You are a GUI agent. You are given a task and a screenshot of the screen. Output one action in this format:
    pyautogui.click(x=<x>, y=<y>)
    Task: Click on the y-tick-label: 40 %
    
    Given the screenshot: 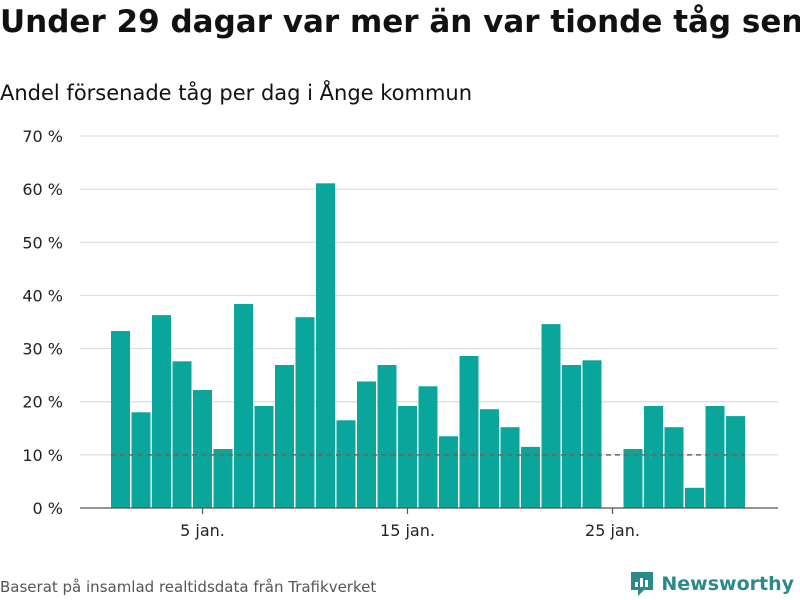 What is the action you would take?
    pyautogui.click(x=42, y=295)
    